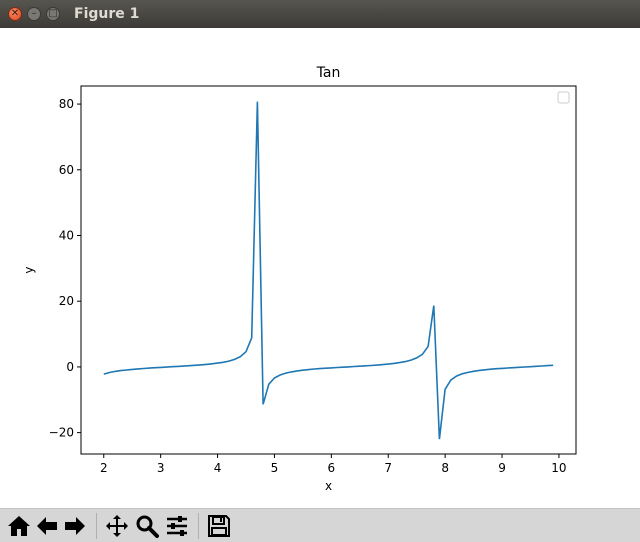 The height and width of the screenshot is (542, 640). I want to click on zoom-icon, so click(147, 526).